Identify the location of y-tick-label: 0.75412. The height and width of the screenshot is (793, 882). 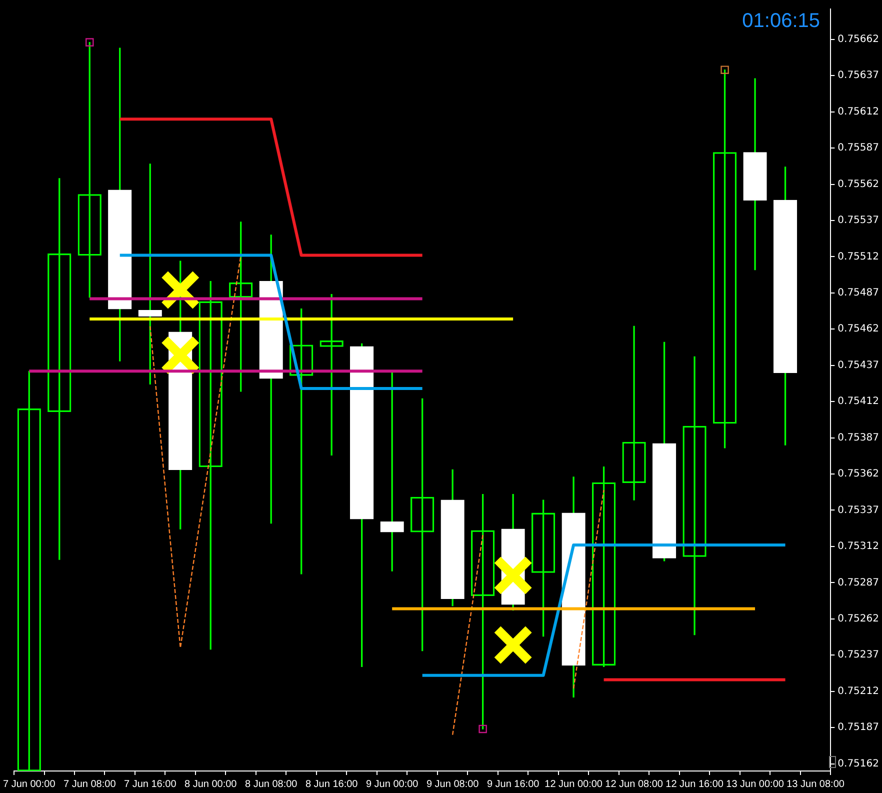
(859, 402).